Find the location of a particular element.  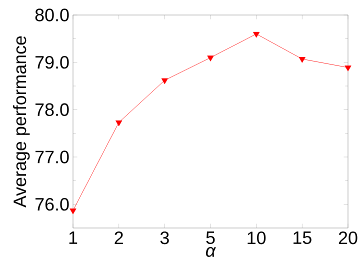

y-tick-label: 79.0 is located at coordinates (52, 62).